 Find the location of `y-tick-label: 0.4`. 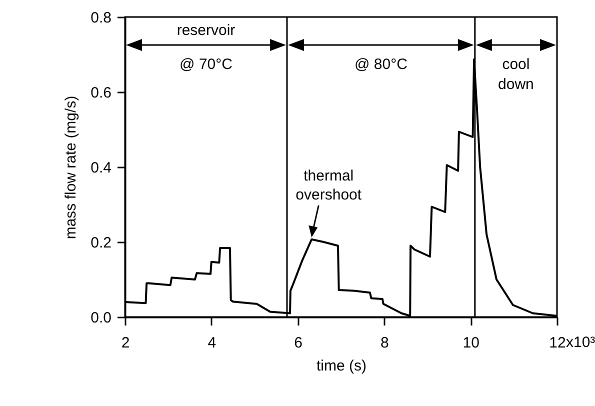

y-tick-label: 0.4 is located at coordinates (101, 168).